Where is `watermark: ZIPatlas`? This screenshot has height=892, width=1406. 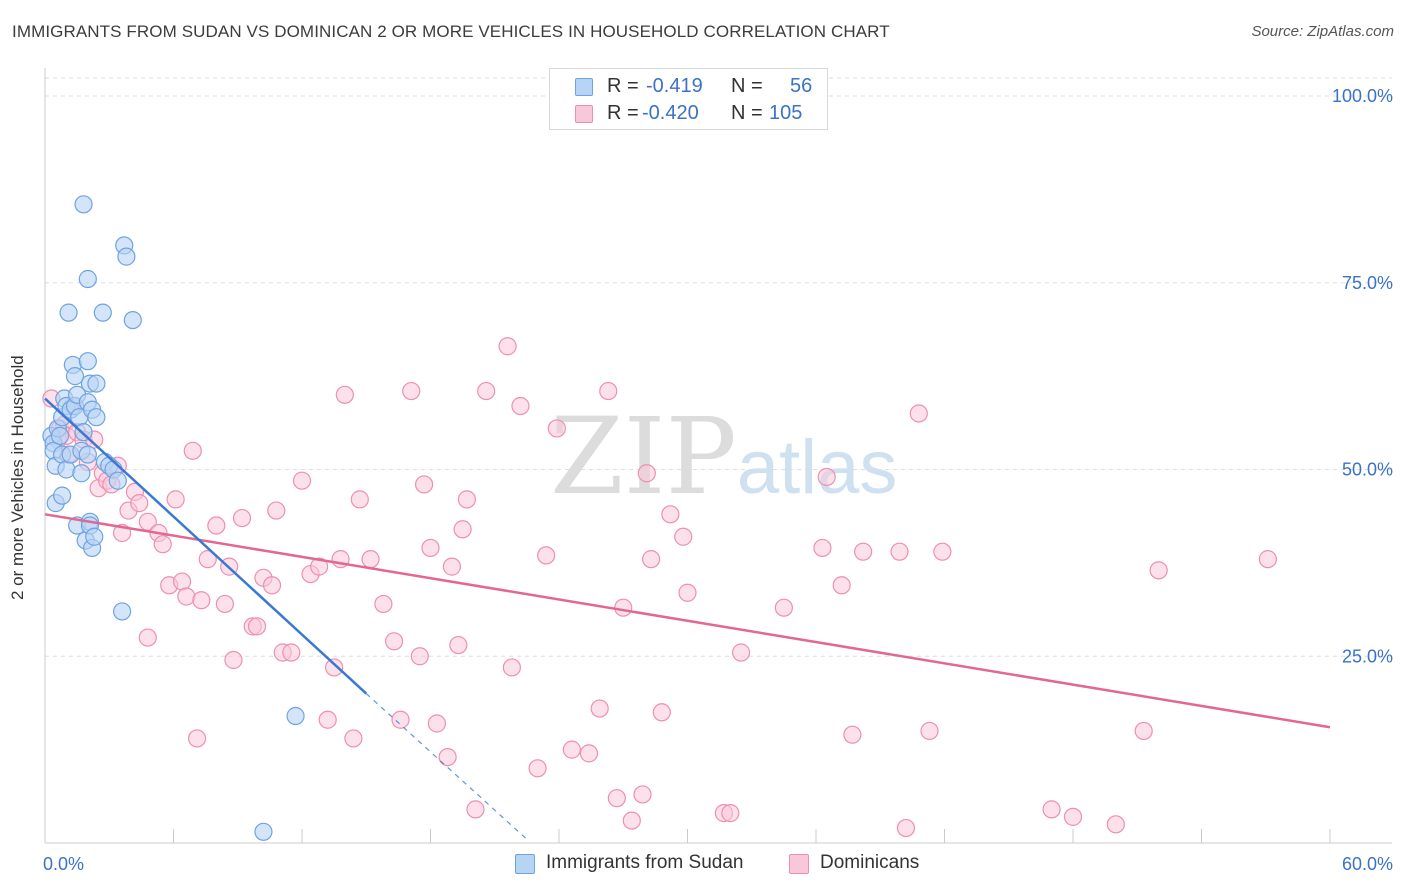 watermark: ZIPatlas is located at coordinates (724, 456).